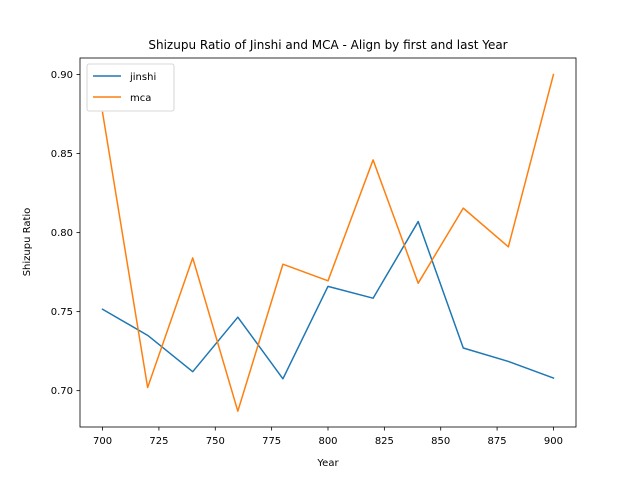  I want to click on x-axis: 700 725 750 775 800 825 850 875 900, so click(328, 437).